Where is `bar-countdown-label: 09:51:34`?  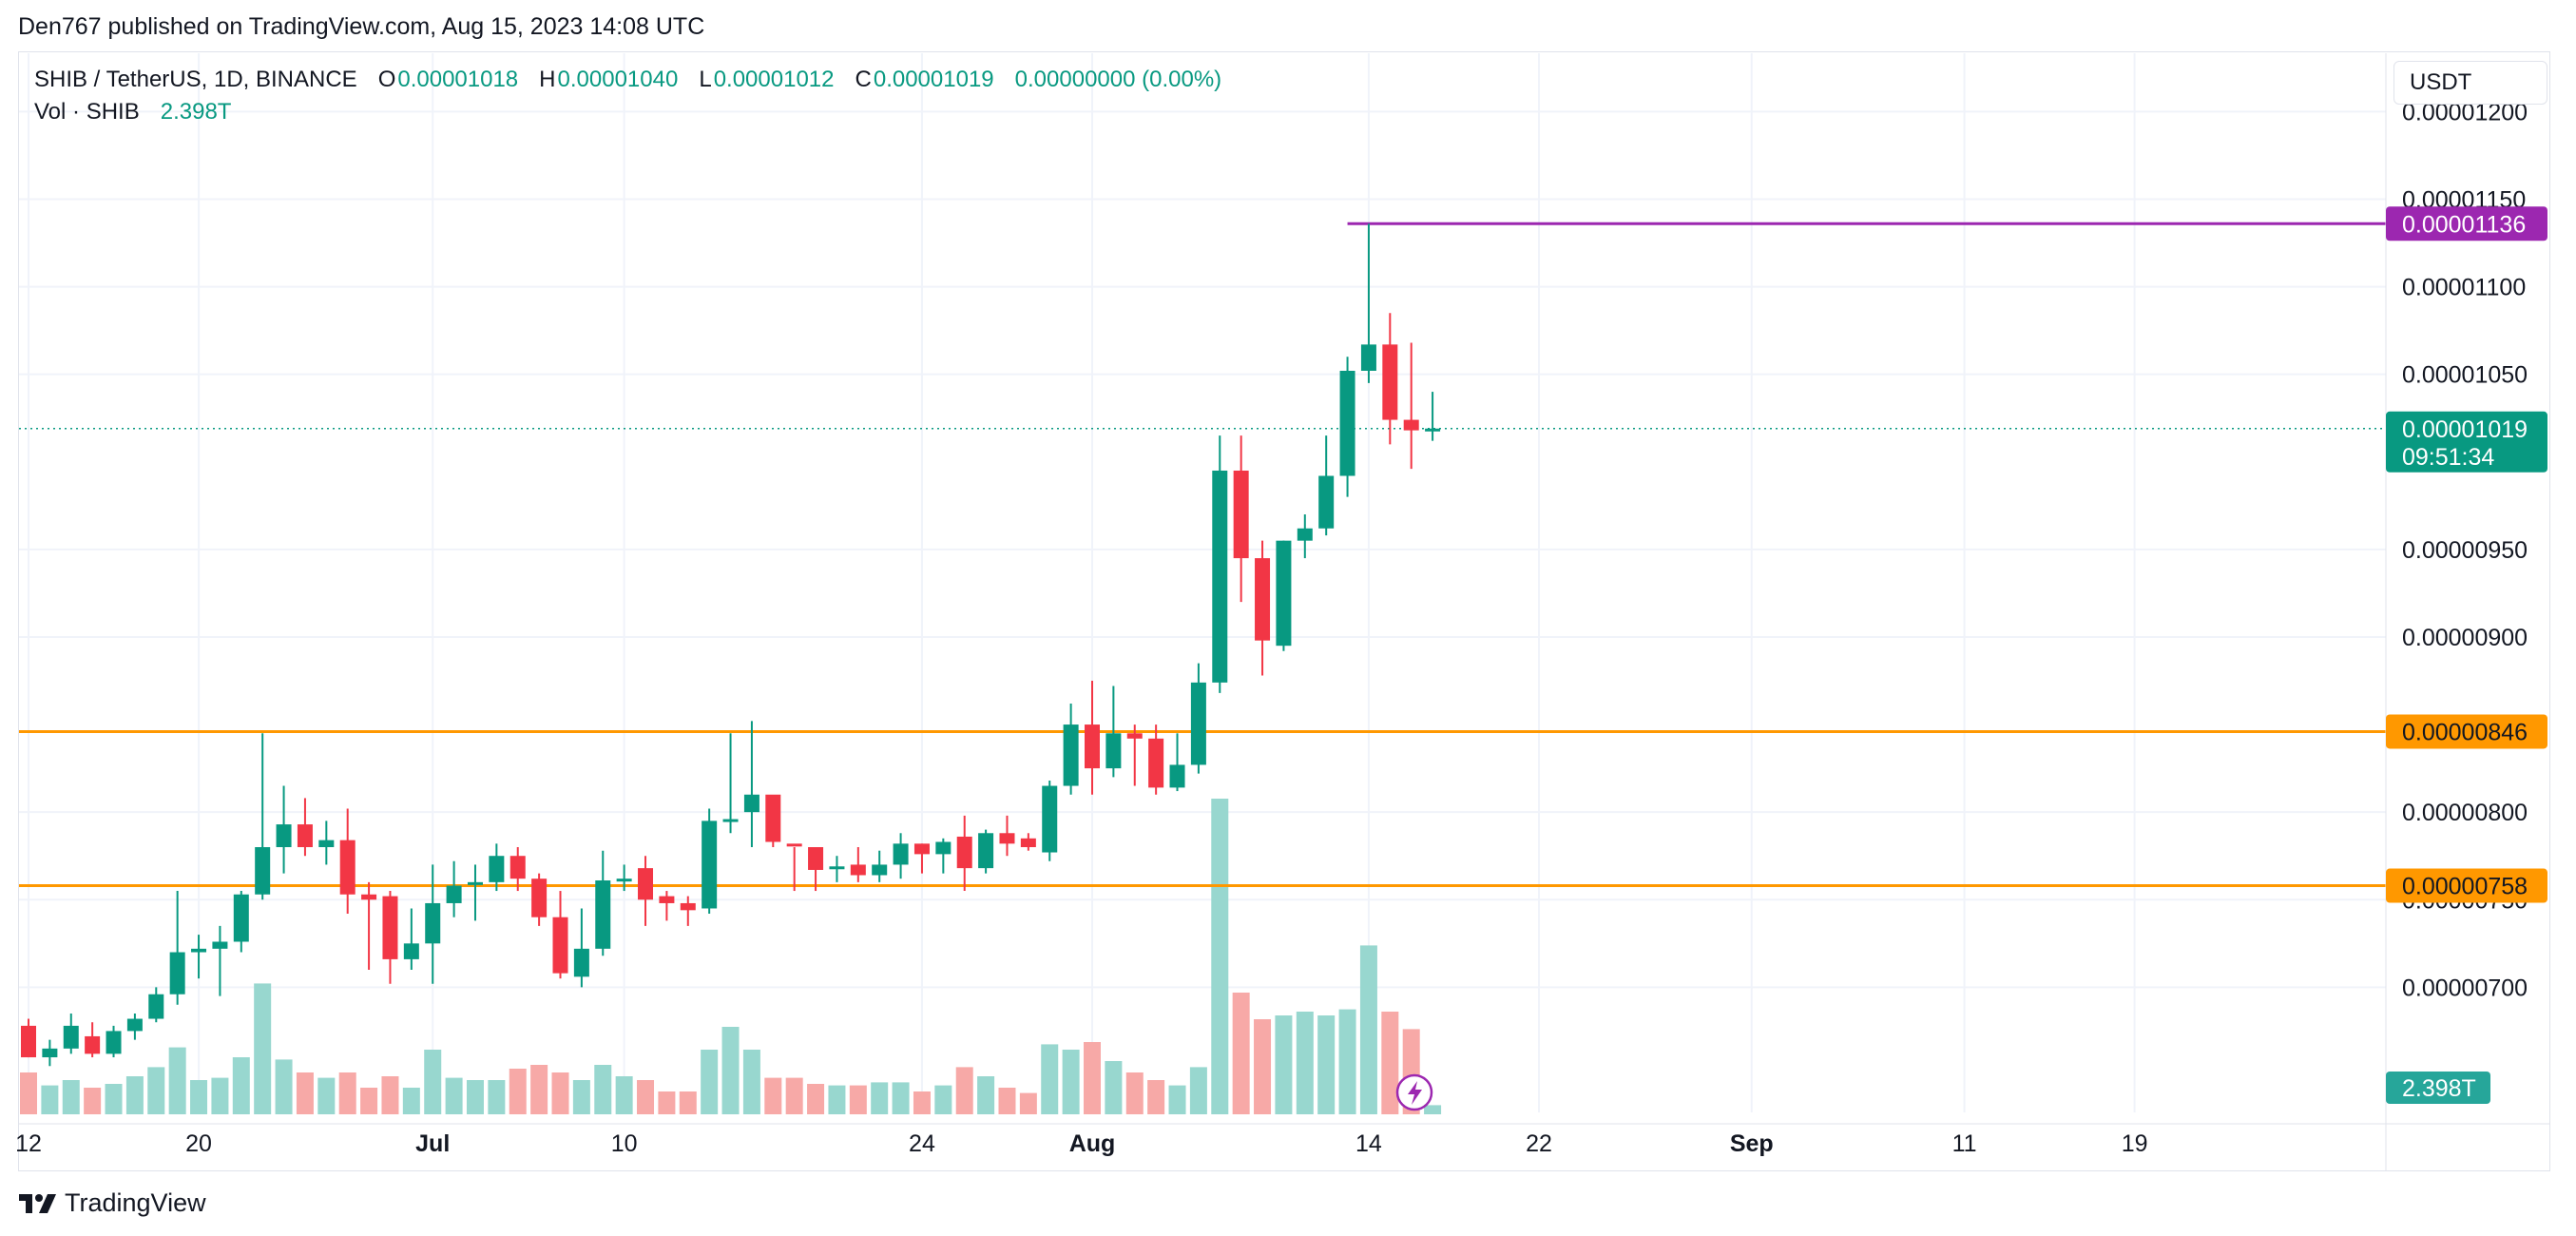 bar-countdown-label: 09:51:34 is located at coordinates (2448, 458).